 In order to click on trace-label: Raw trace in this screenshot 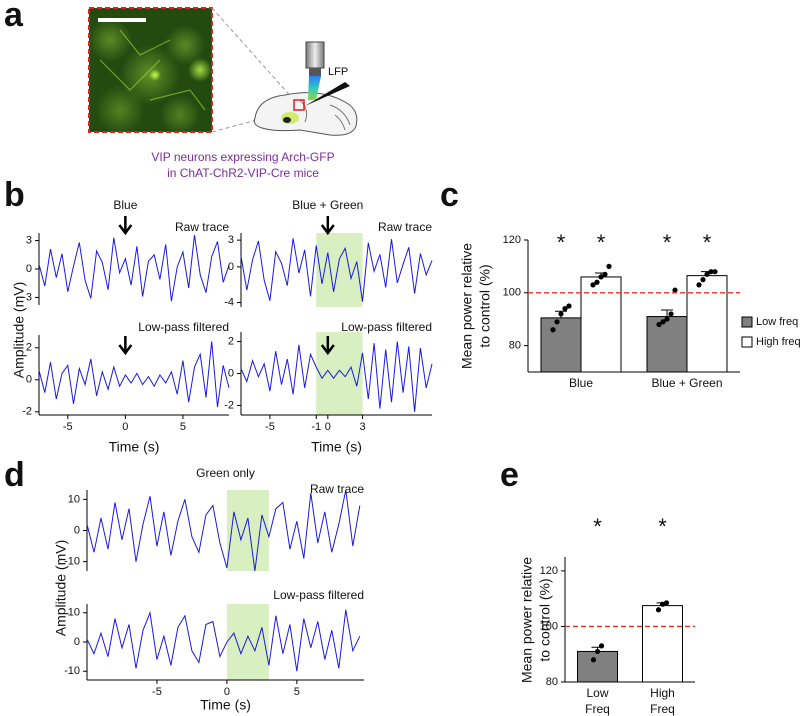, I will do `click(202, 227)`.